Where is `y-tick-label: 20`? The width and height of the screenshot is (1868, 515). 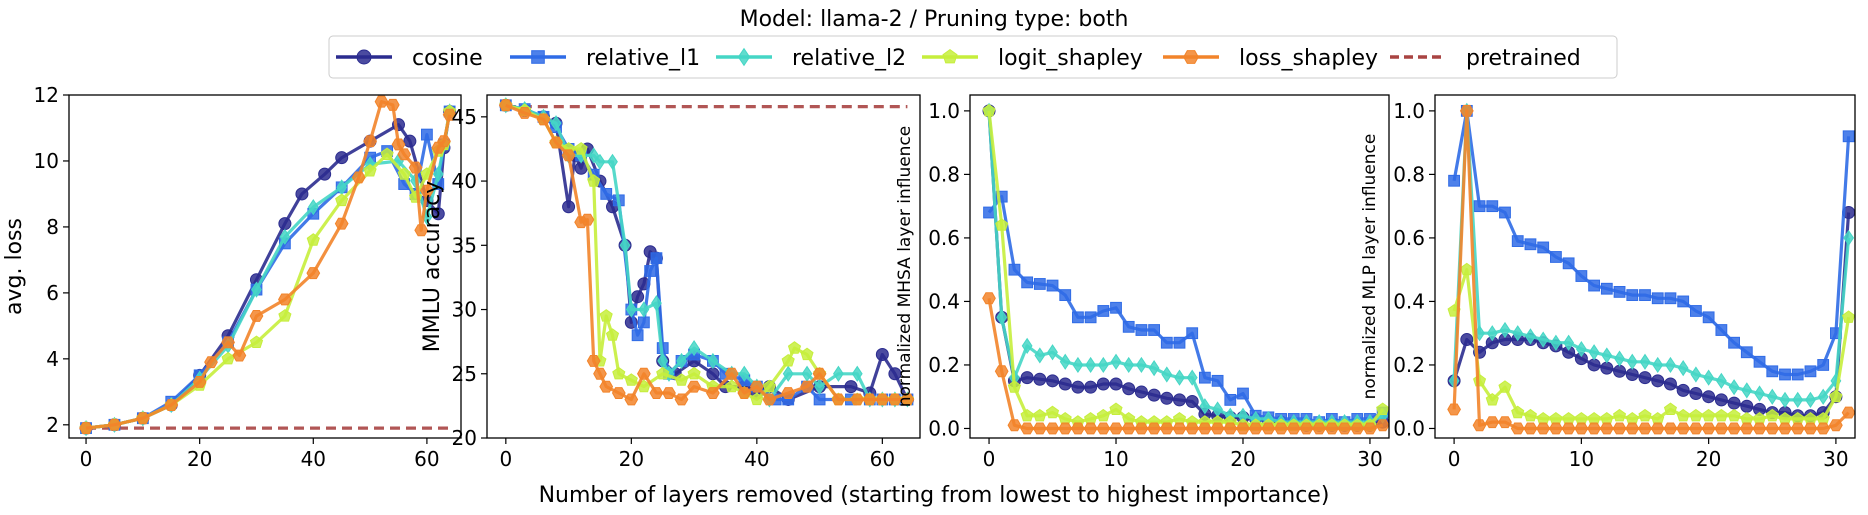
y-tick-label: 20 is located at coordinates (464, 438).